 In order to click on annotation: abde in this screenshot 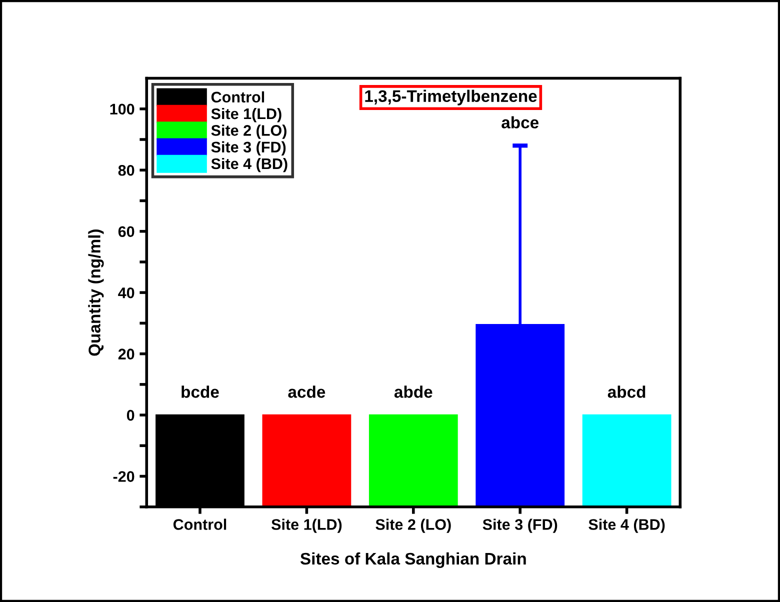, I will do `click(413, 392)`.